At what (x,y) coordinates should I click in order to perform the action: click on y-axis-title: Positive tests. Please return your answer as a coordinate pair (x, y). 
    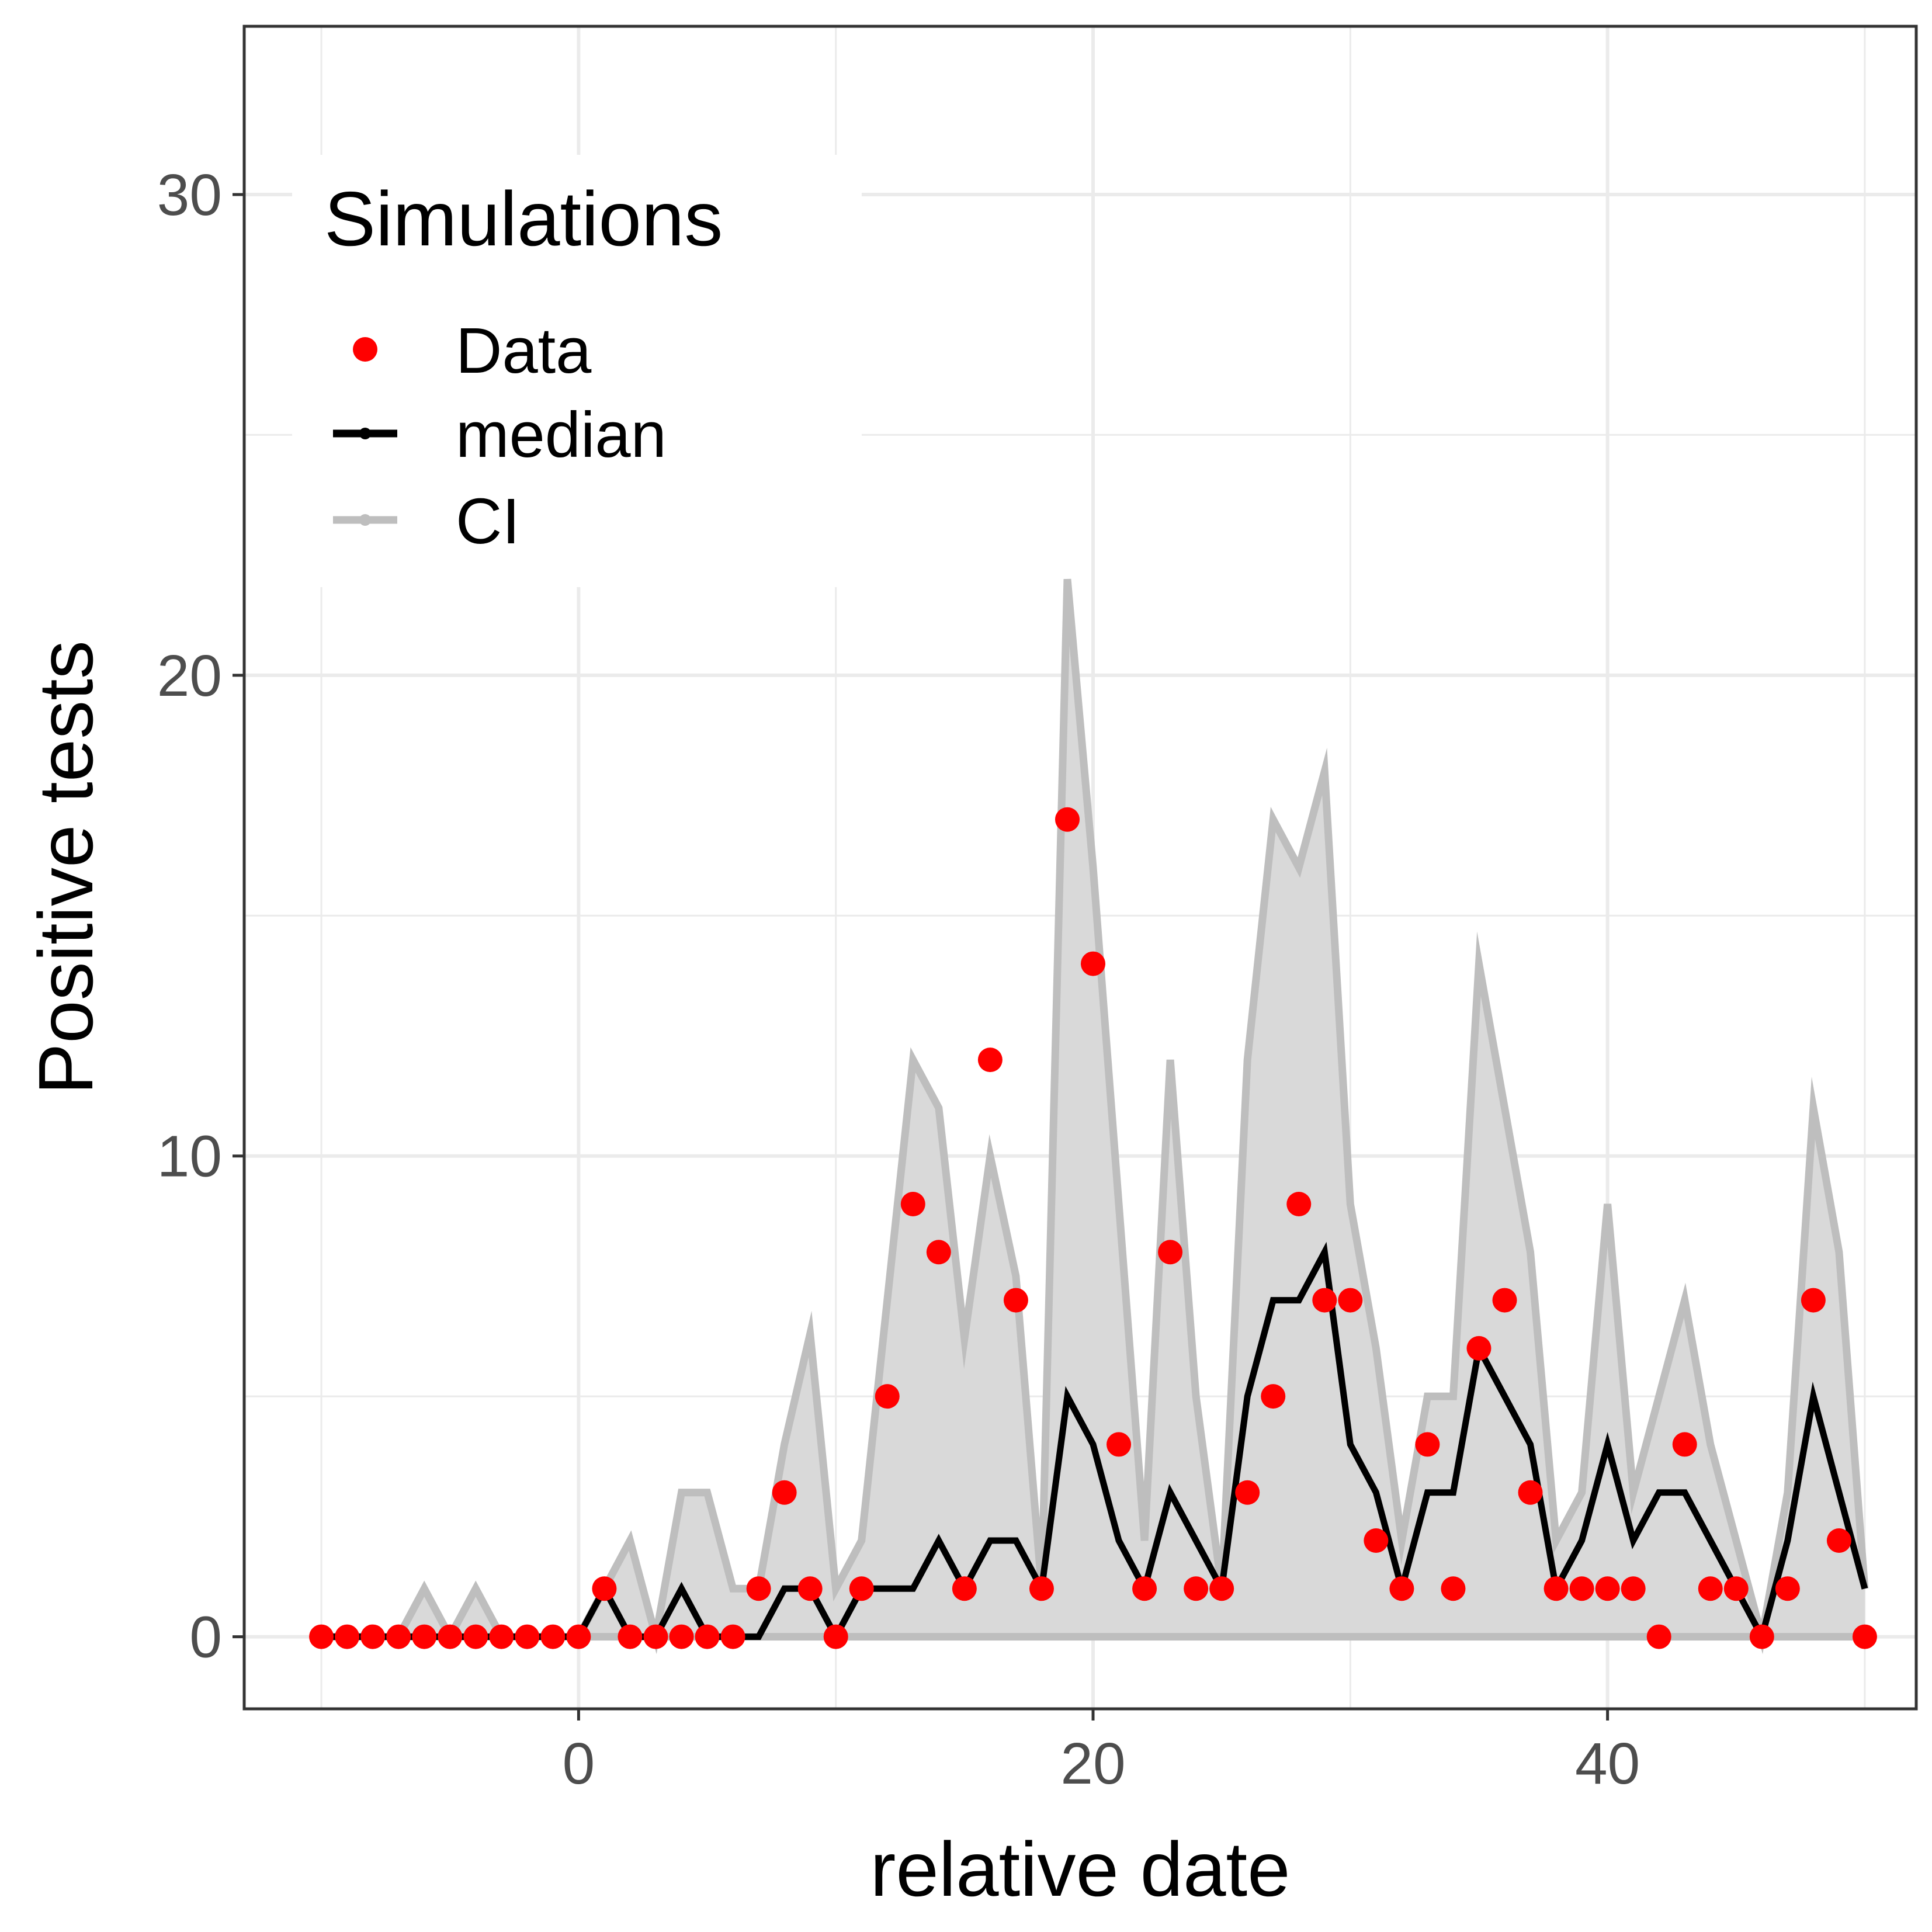
    Looking at the image, I should click on (66, 867).